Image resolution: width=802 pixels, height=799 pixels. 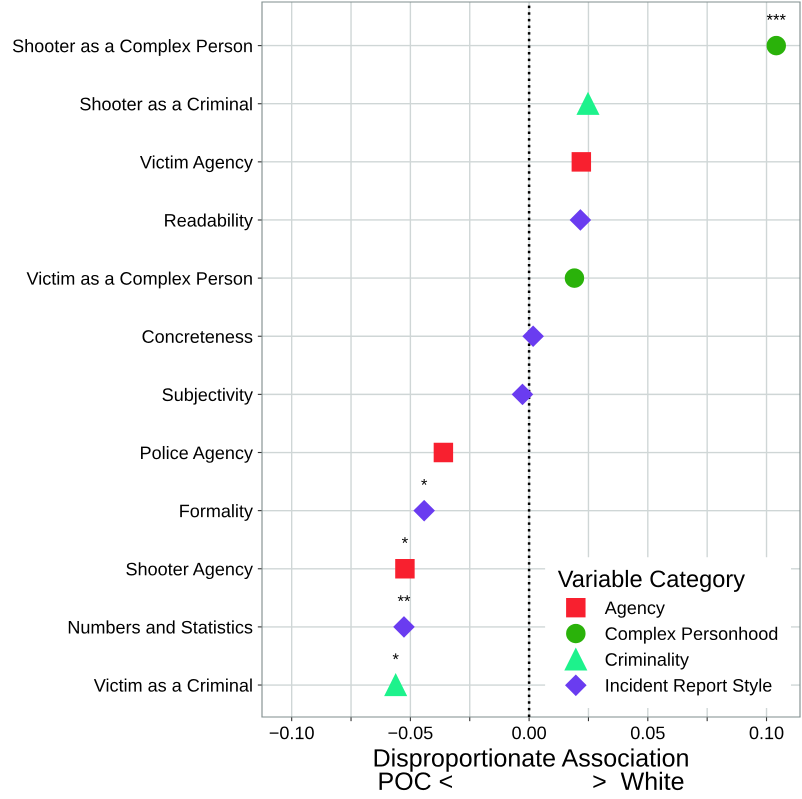 What do you see at coordinates (292, 733) in the screenshot?
I see `x-tick-label: −0.10` at bounding box center [292, 733].